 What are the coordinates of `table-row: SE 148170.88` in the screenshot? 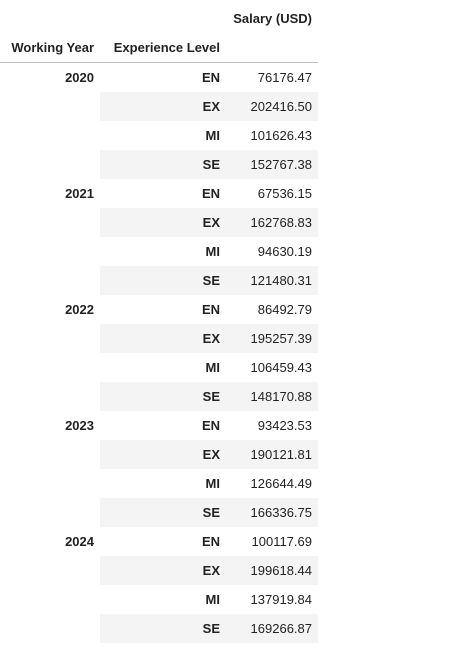 It's located at (159, 396).